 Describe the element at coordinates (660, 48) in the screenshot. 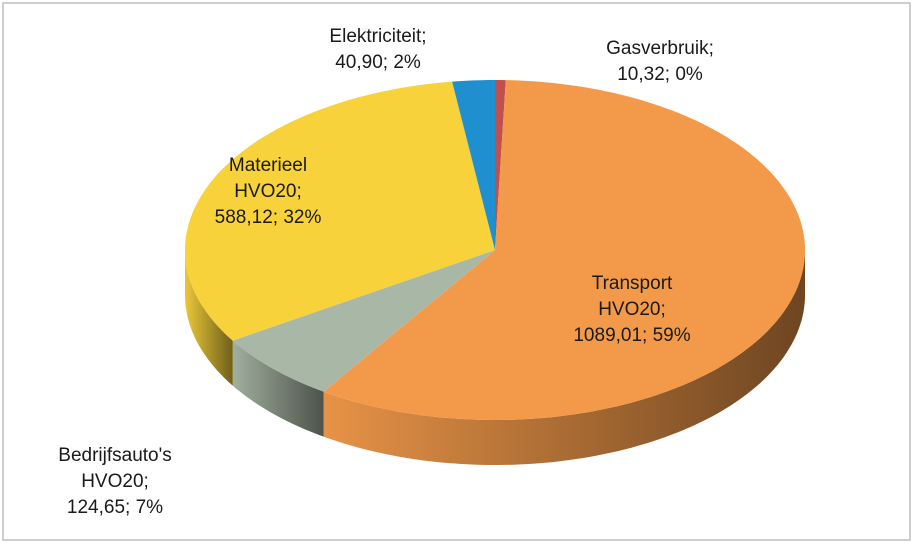

I see `slice-category: Gasverbruik;` at that location.